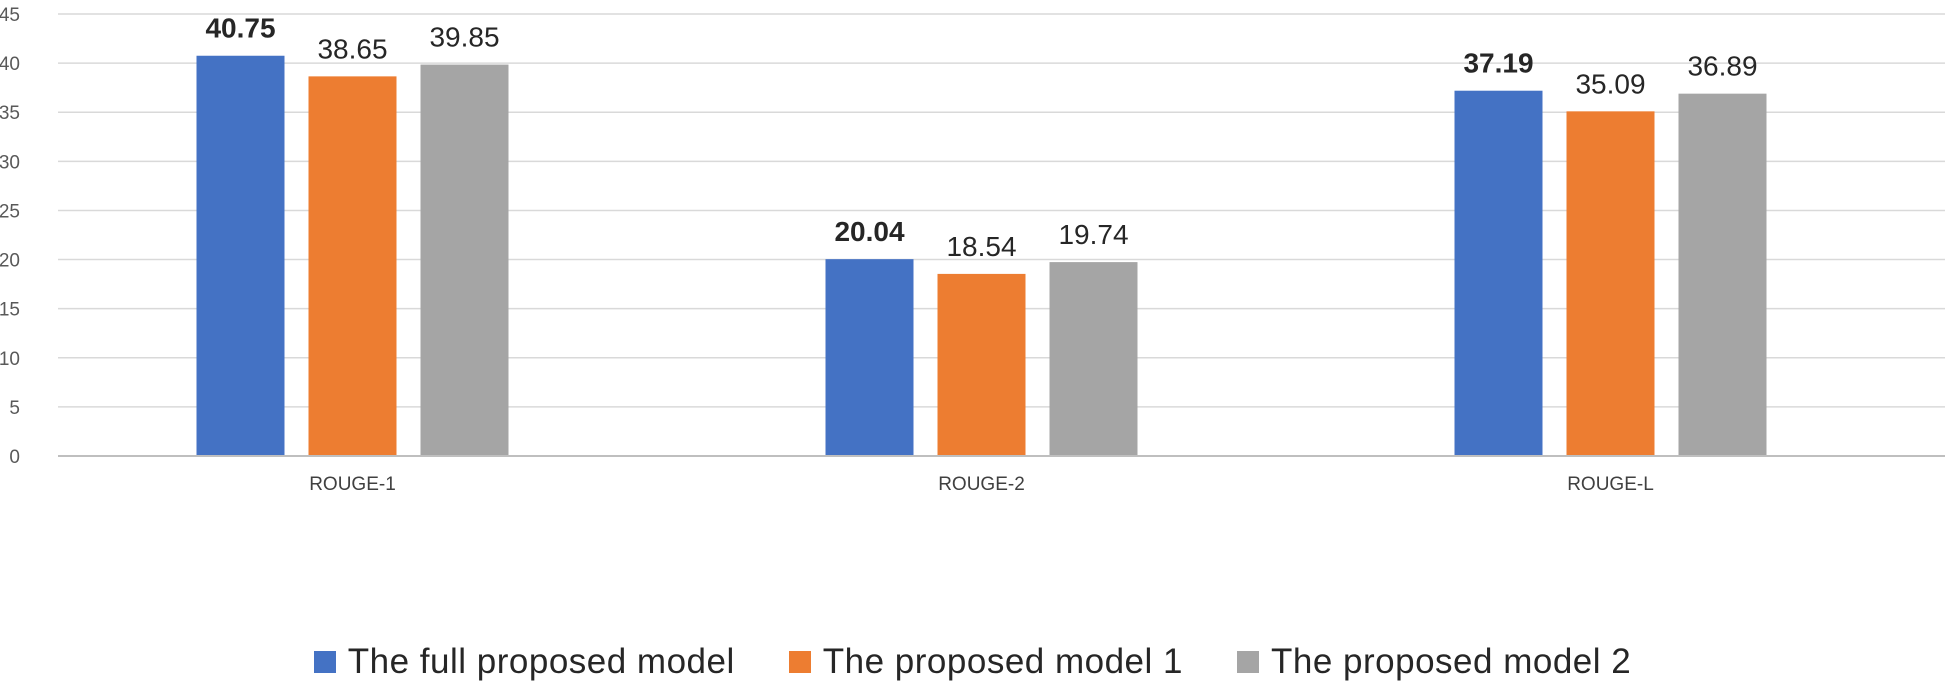  I want to click on legend-item-model-2: The proposed model 2, so click(1434, 662).